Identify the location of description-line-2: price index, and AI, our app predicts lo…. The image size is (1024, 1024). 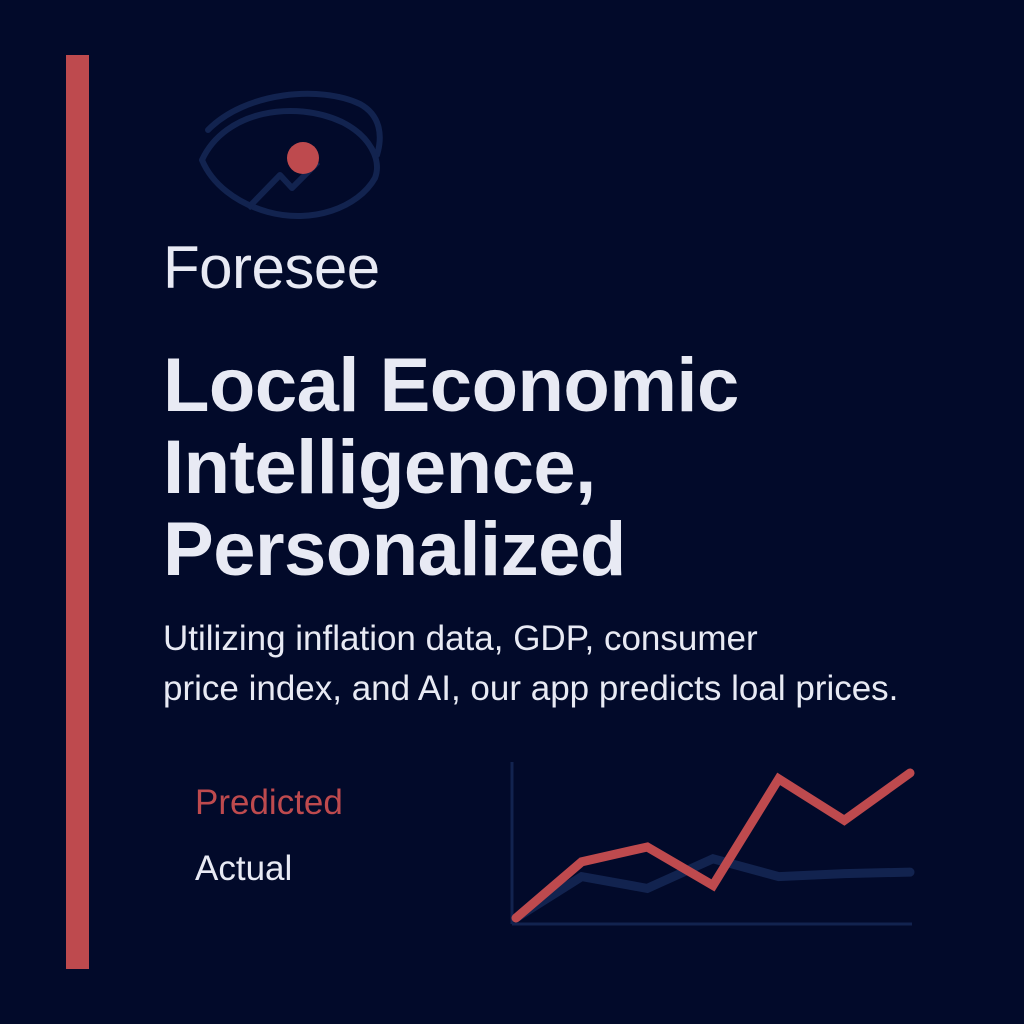
(531, 688).